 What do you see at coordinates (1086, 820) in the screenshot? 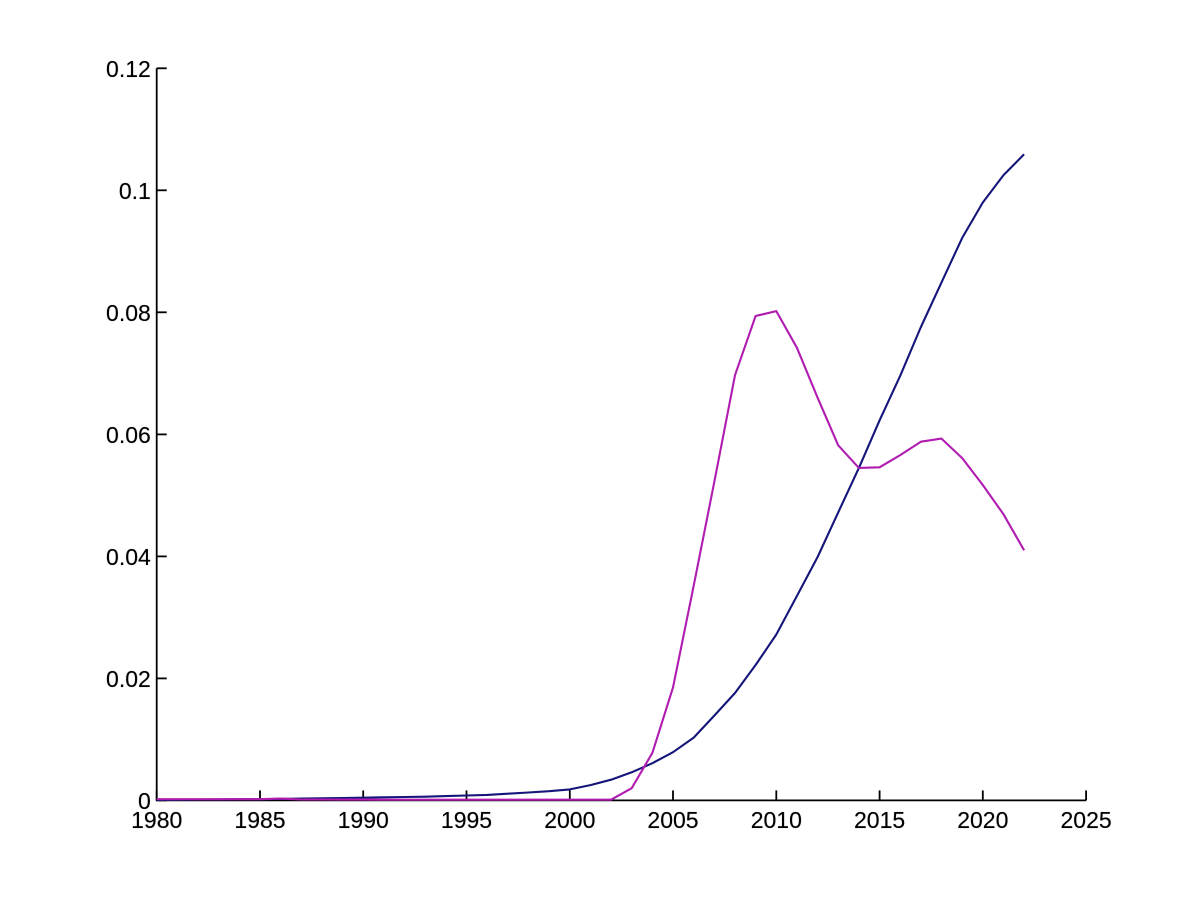
I see `svg-text: 2025` at bounding box center [1086, 820].